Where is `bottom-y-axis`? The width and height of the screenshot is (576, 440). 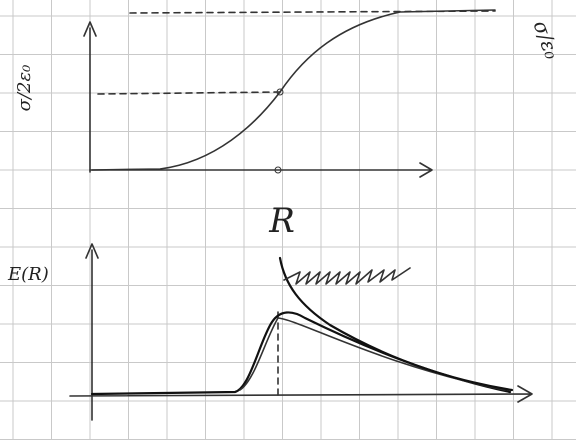
bottom-y-axis is located at coordinates (92, 332).